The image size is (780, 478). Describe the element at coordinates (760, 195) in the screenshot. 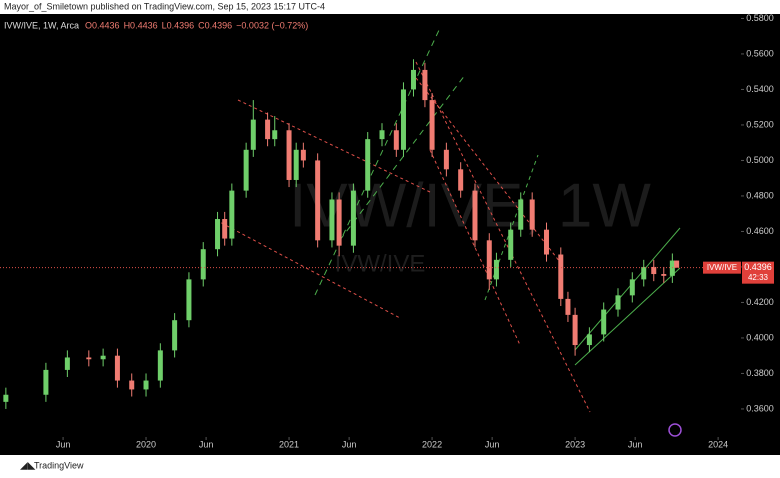

I see `y-tick-label: 0.4800` at that location.